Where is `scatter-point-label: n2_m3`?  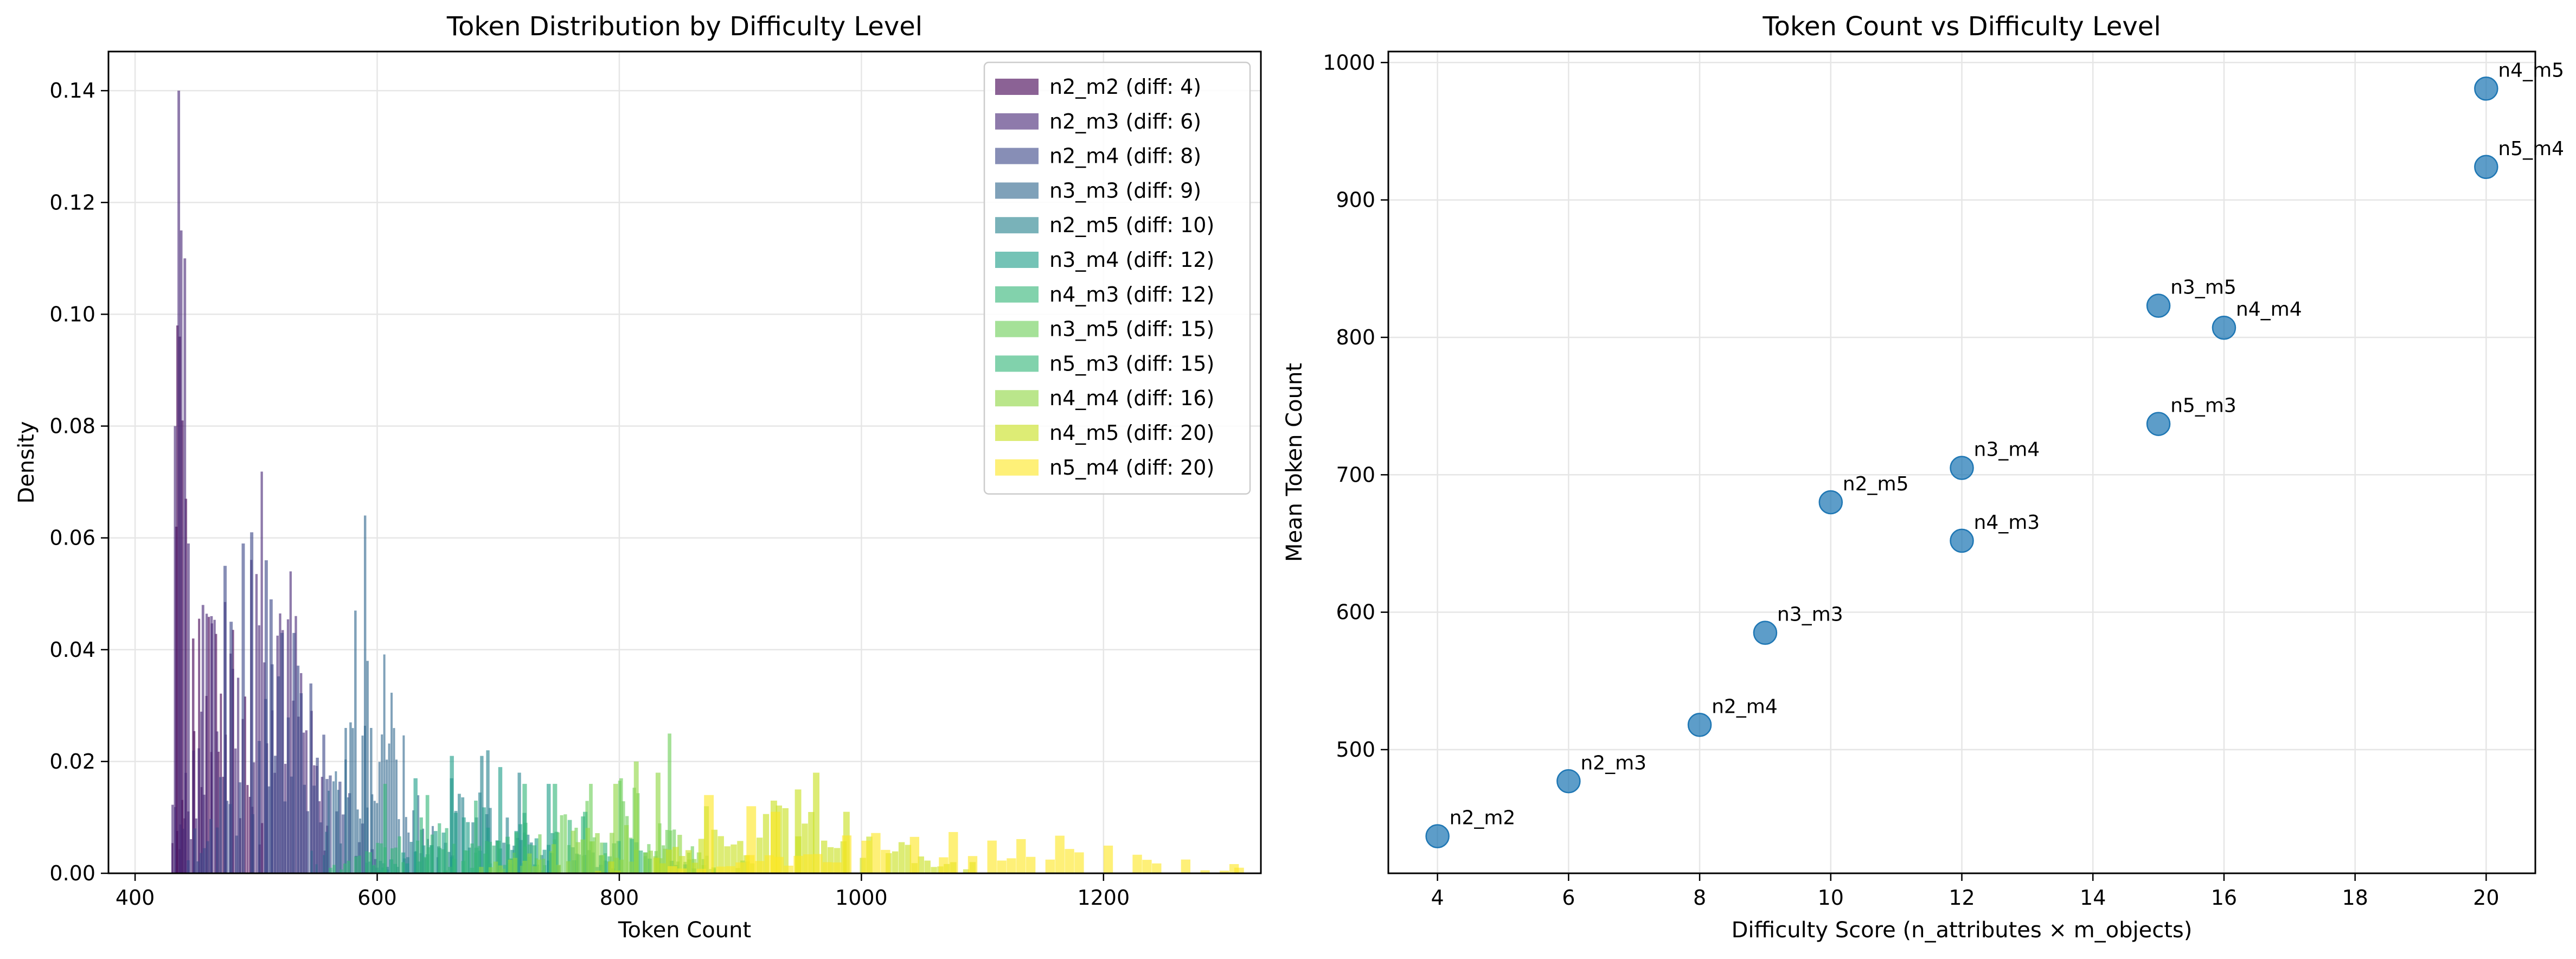
scatter-point-label: n2_m3 is located at coordinates (1613, 763).